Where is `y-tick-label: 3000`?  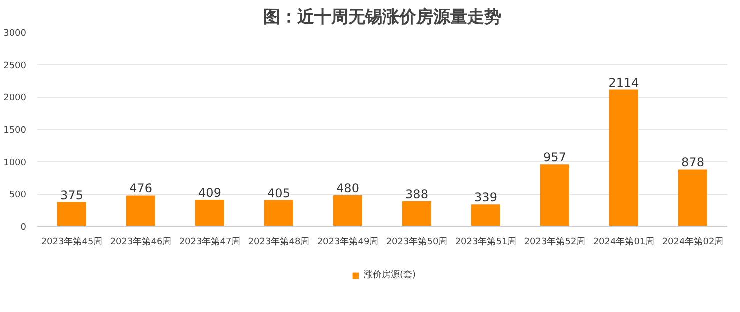 y-tick-label: 3000 is located at coordinates (15, 34).